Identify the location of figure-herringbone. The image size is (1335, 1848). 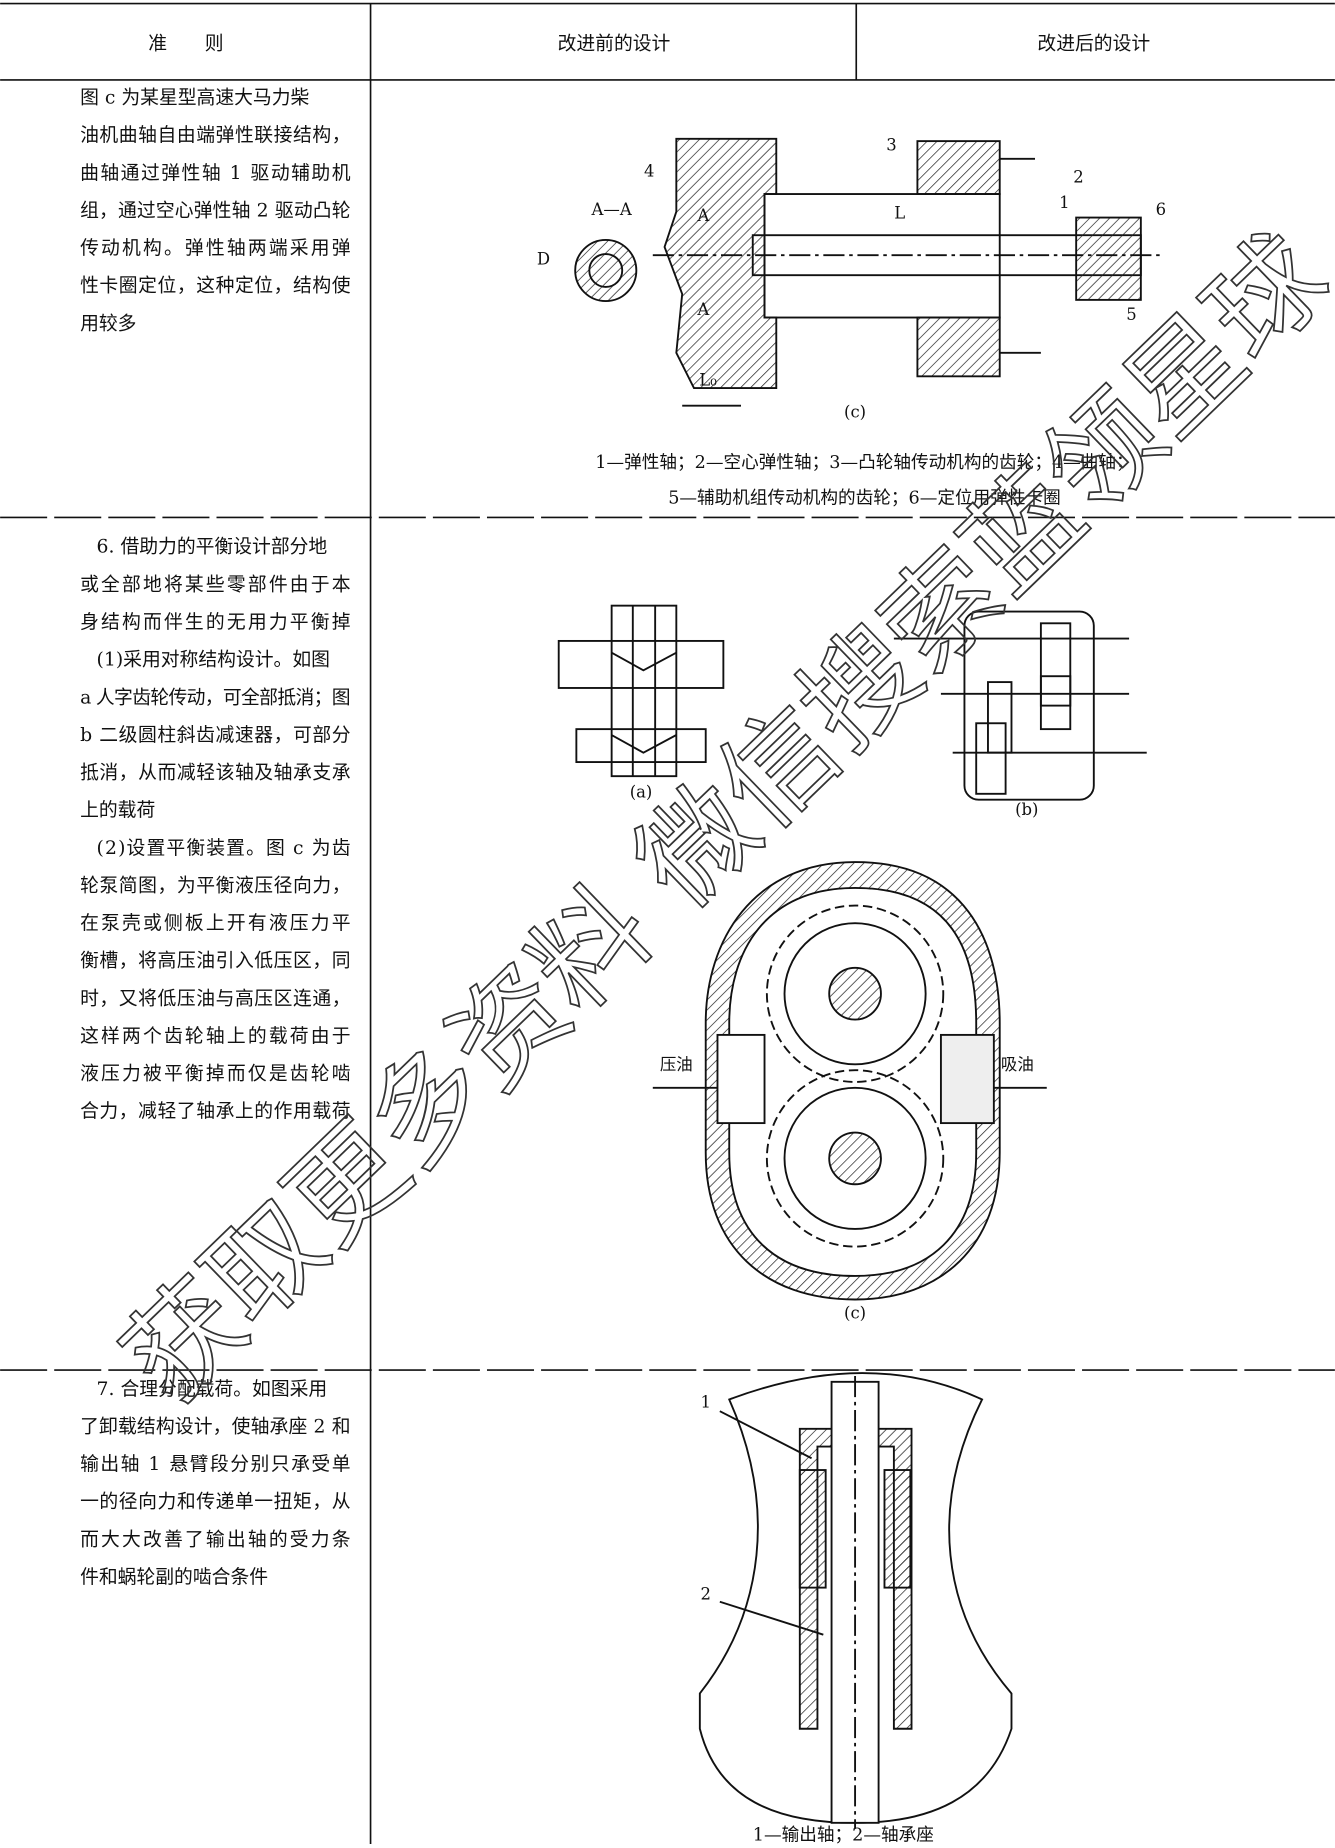
(641, 691).